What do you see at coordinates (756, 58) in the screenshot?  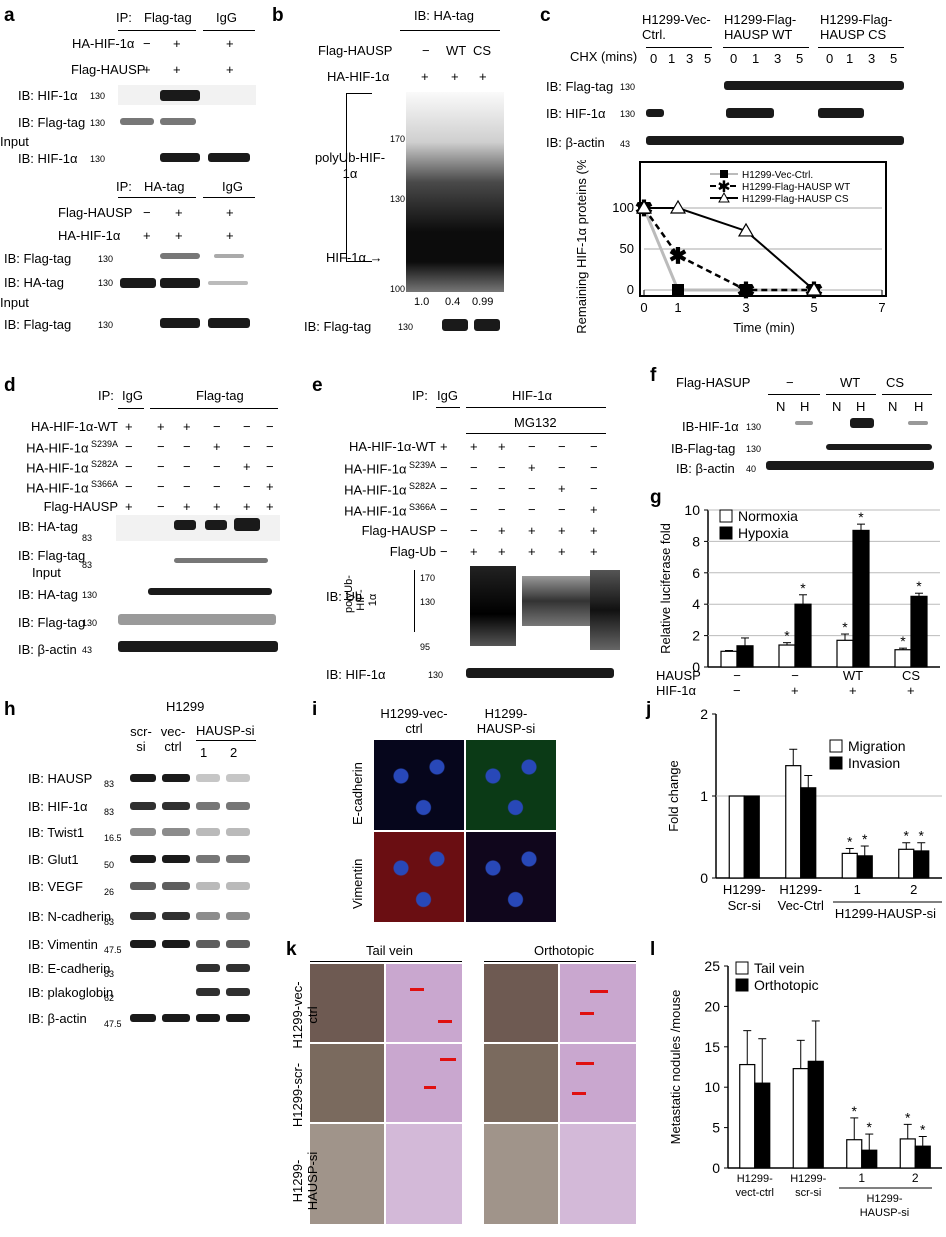 I see `c-time: 1` at bounding box center [756, 58].